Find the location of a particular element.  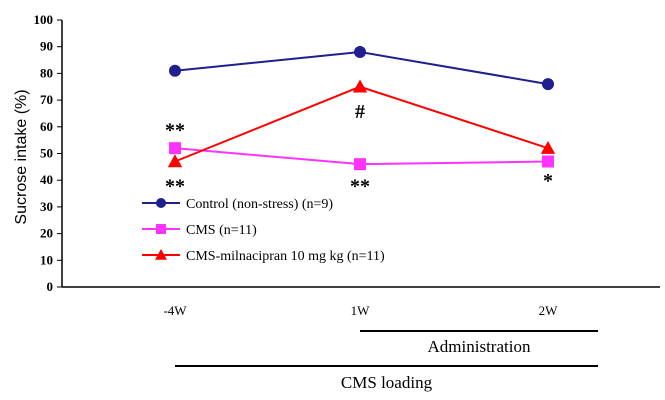

y-axis: 0 10 20 30 40 50 60 70 80 90 100 is located at coordinates (48, 153).